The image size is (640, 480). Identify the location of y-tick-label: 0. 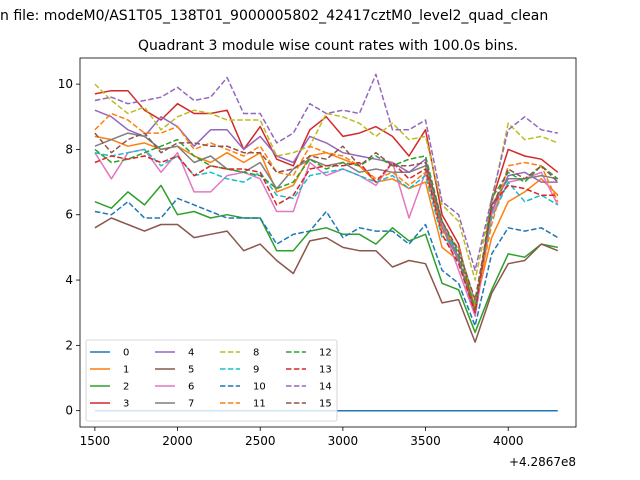
(69, 411).